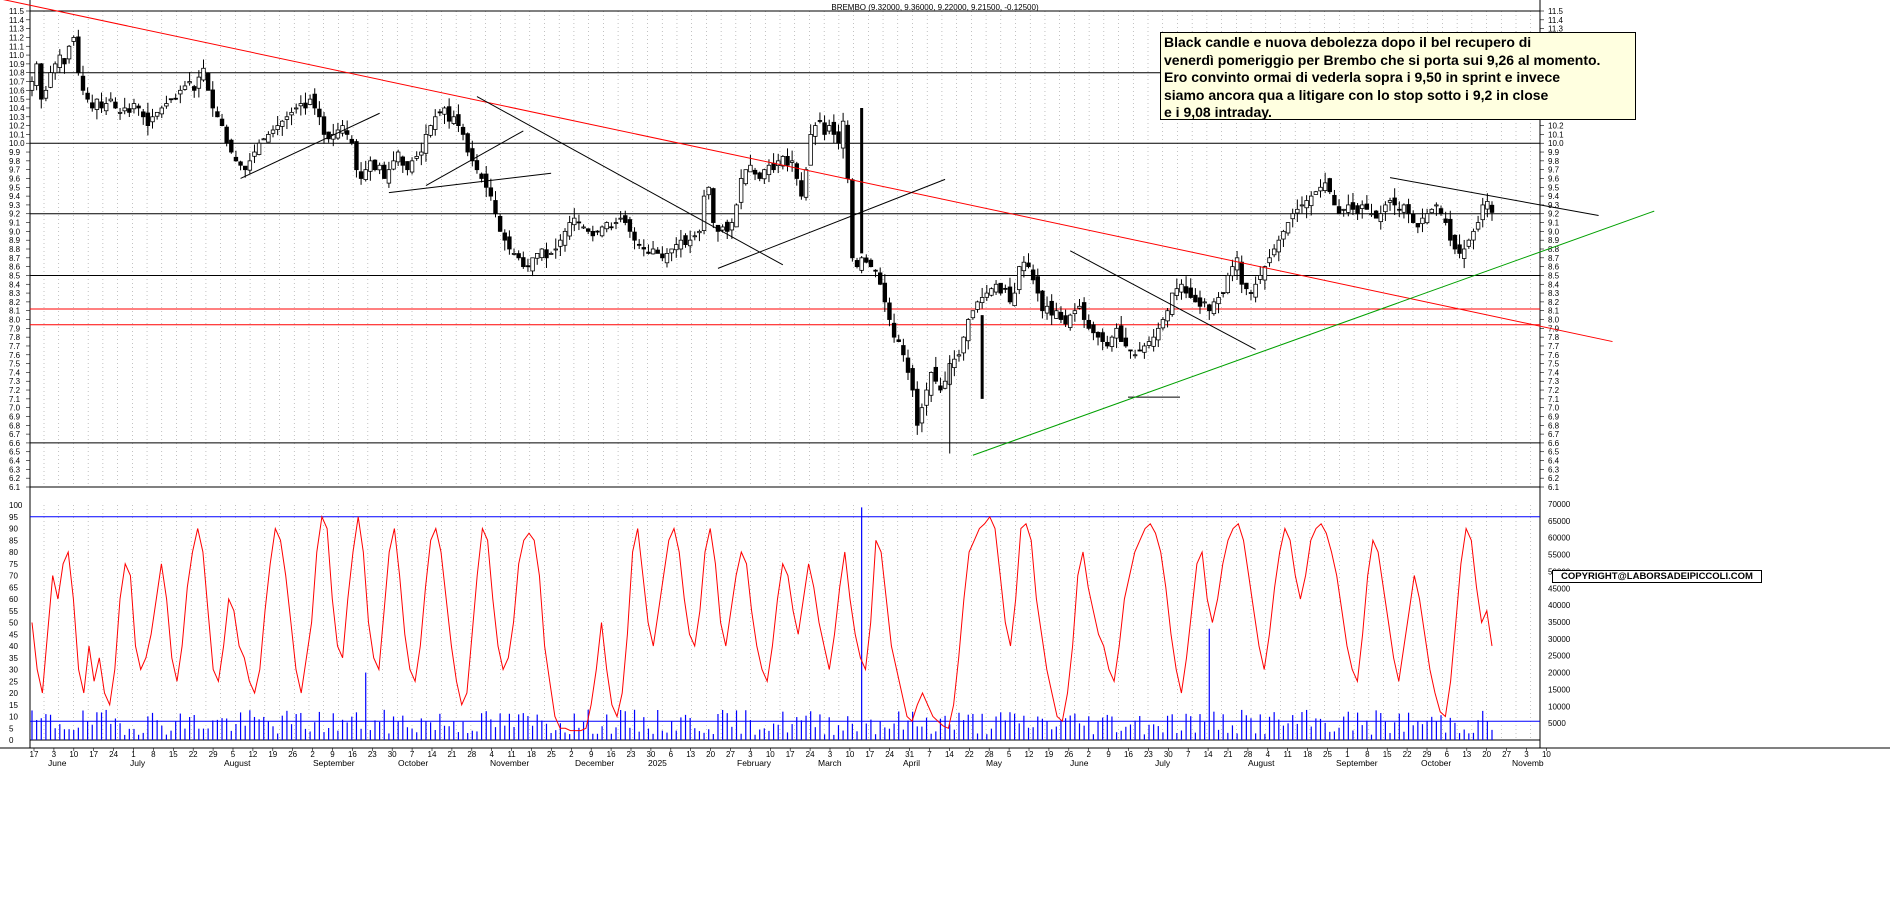 Image resolution: width=1890 pixels, height=902 pixels. I want to click on day-label: 11, so click(511, 754).